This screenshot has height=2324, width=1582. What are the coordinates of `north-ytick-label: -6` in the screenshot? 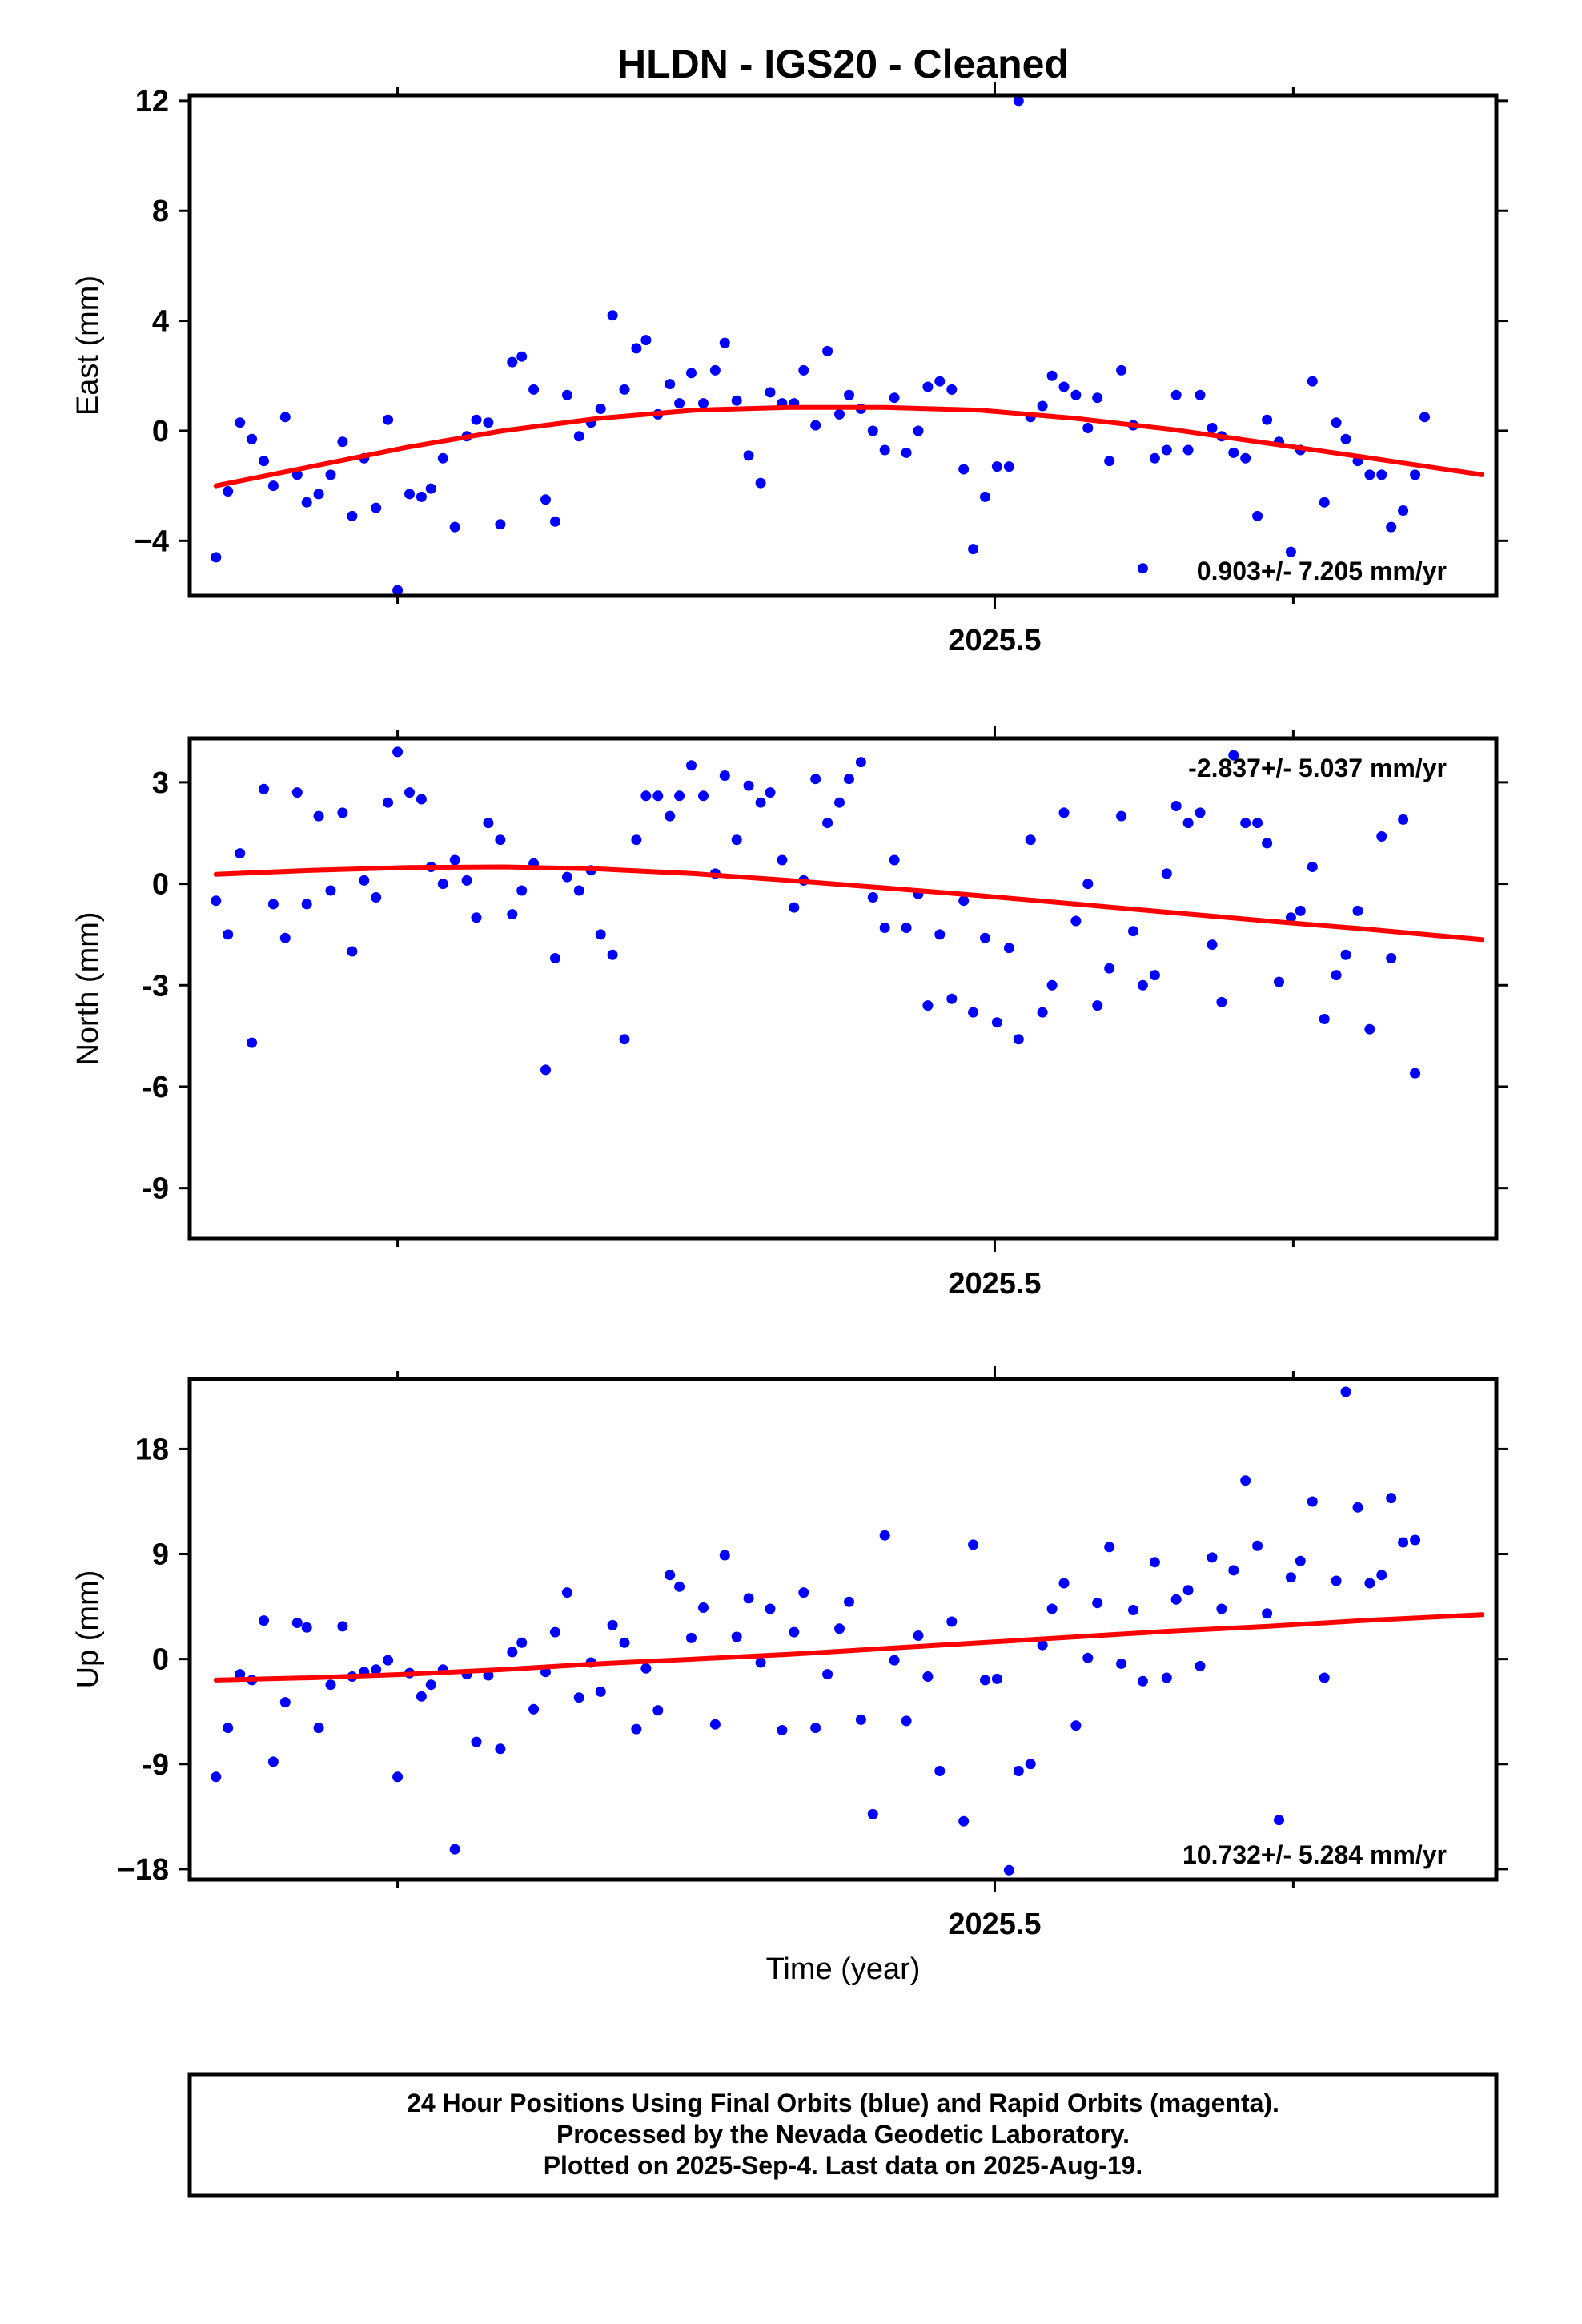 It's located at (155, 1087).